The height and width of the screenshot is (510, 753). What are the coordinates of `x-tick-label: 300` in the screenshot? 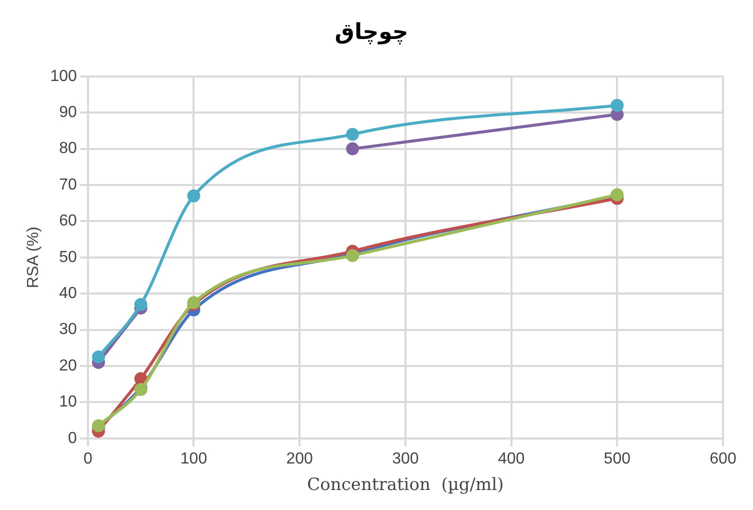 It's located at (405, 459).